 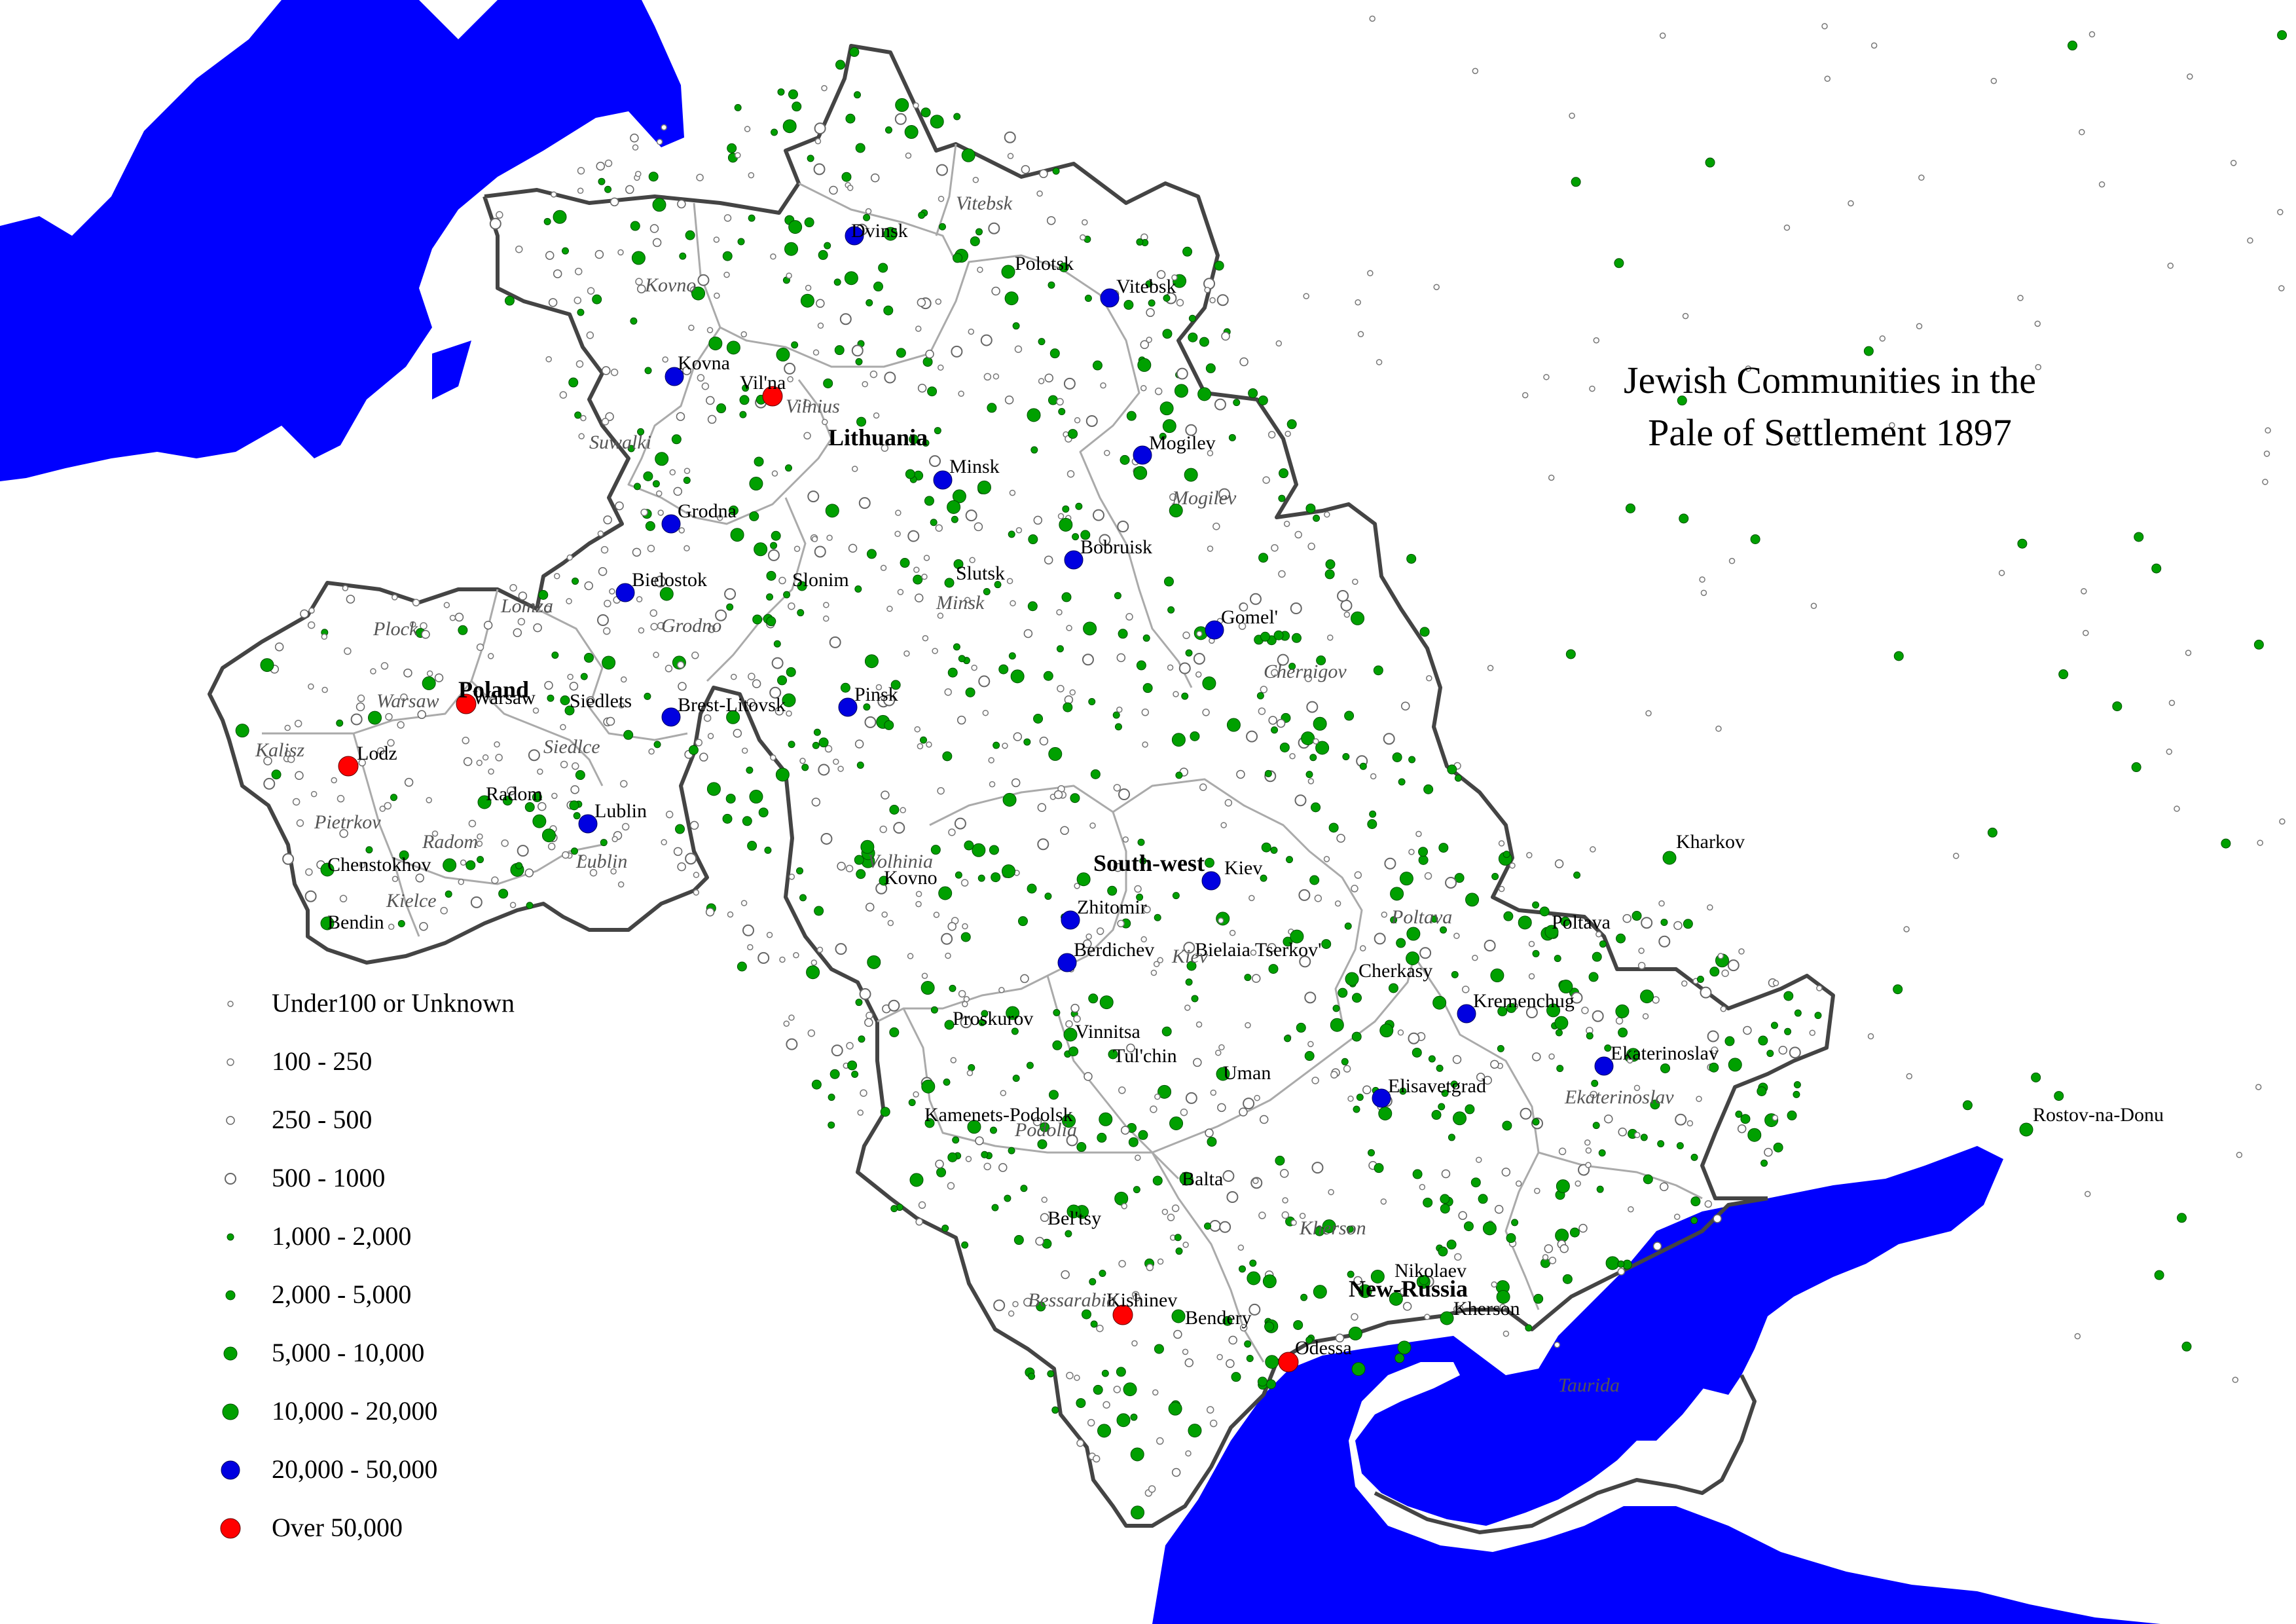 What do you see at coordinates (980, 573) in the screenshot?
I see `city-label: Slutsk` at bounding box center [980, 573].